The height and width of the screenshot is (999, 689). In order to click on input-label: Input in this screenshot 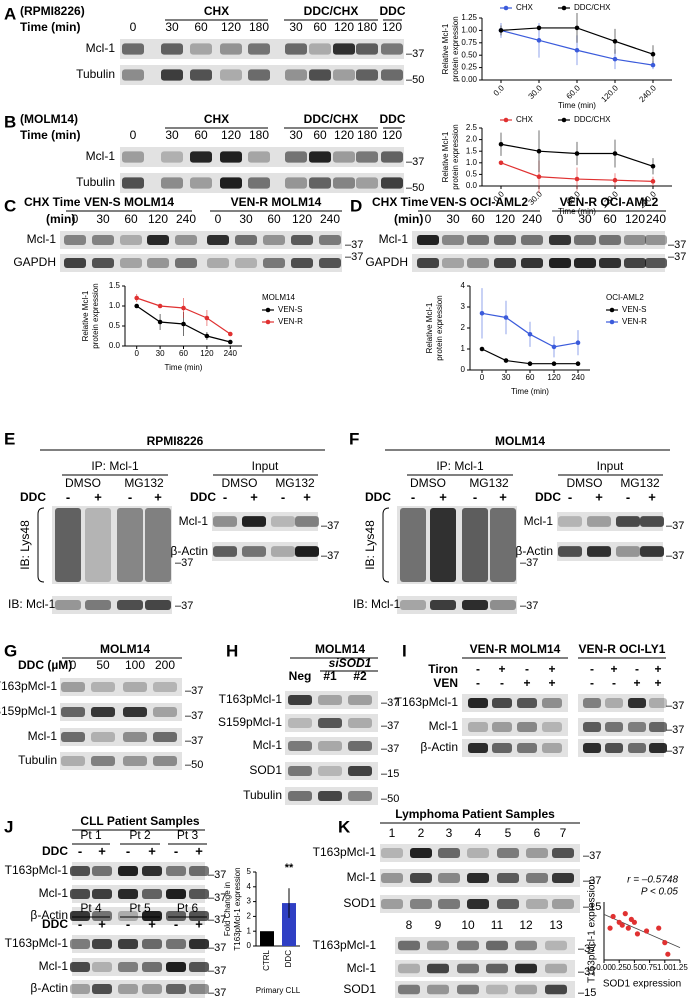, I will do `click(610, 466)`.